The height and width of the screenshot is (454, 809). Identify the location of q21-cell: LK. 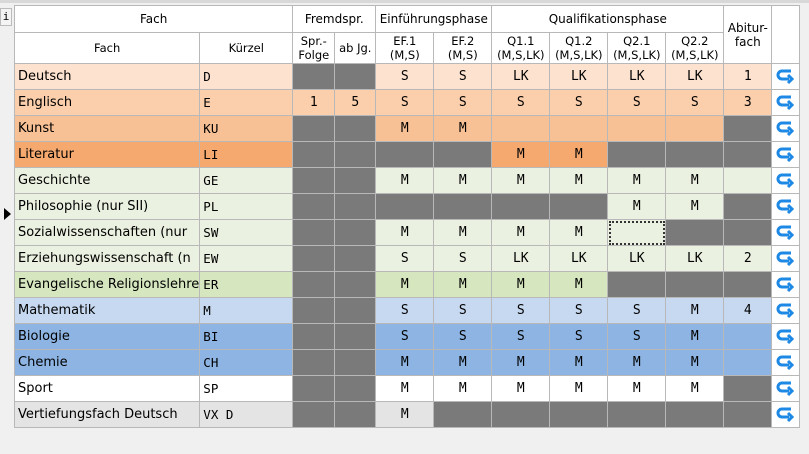
(637, 76).